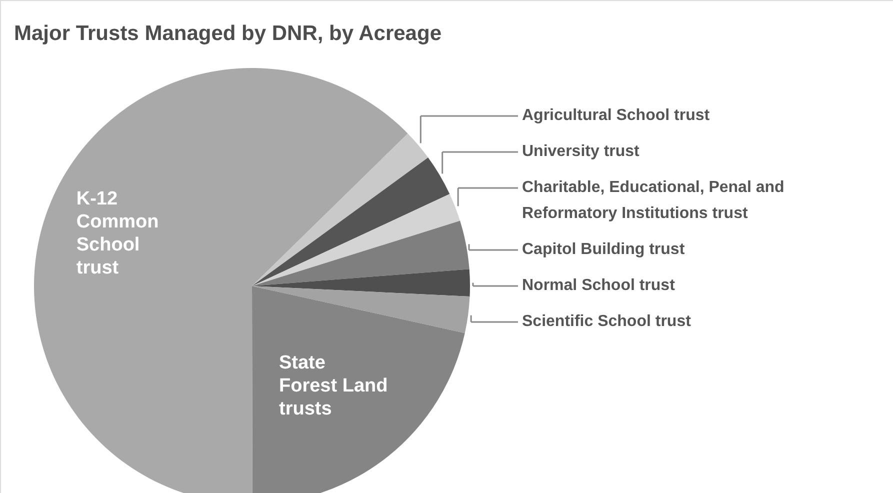  I want to click on slice-label: Capitol Building trust, so click(604, 249).